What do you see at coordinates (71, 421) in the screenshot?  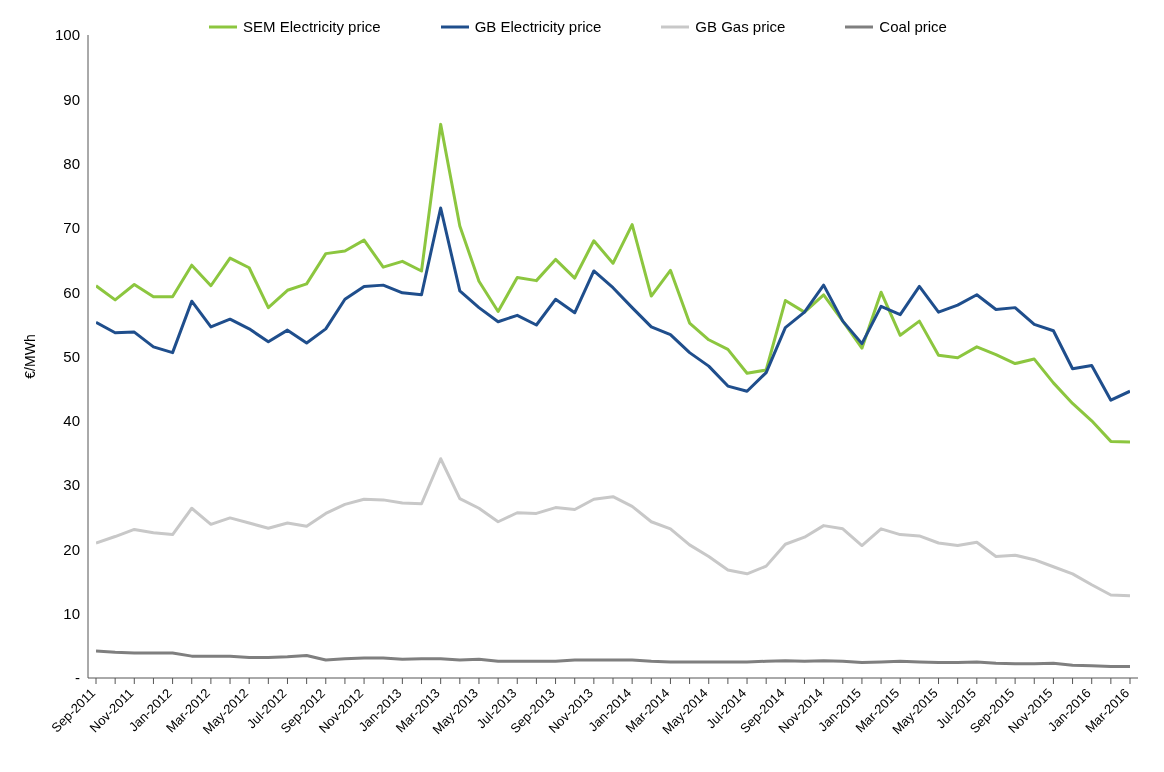 I see `y-tick-label: 40` at bounding box center [71, 421].